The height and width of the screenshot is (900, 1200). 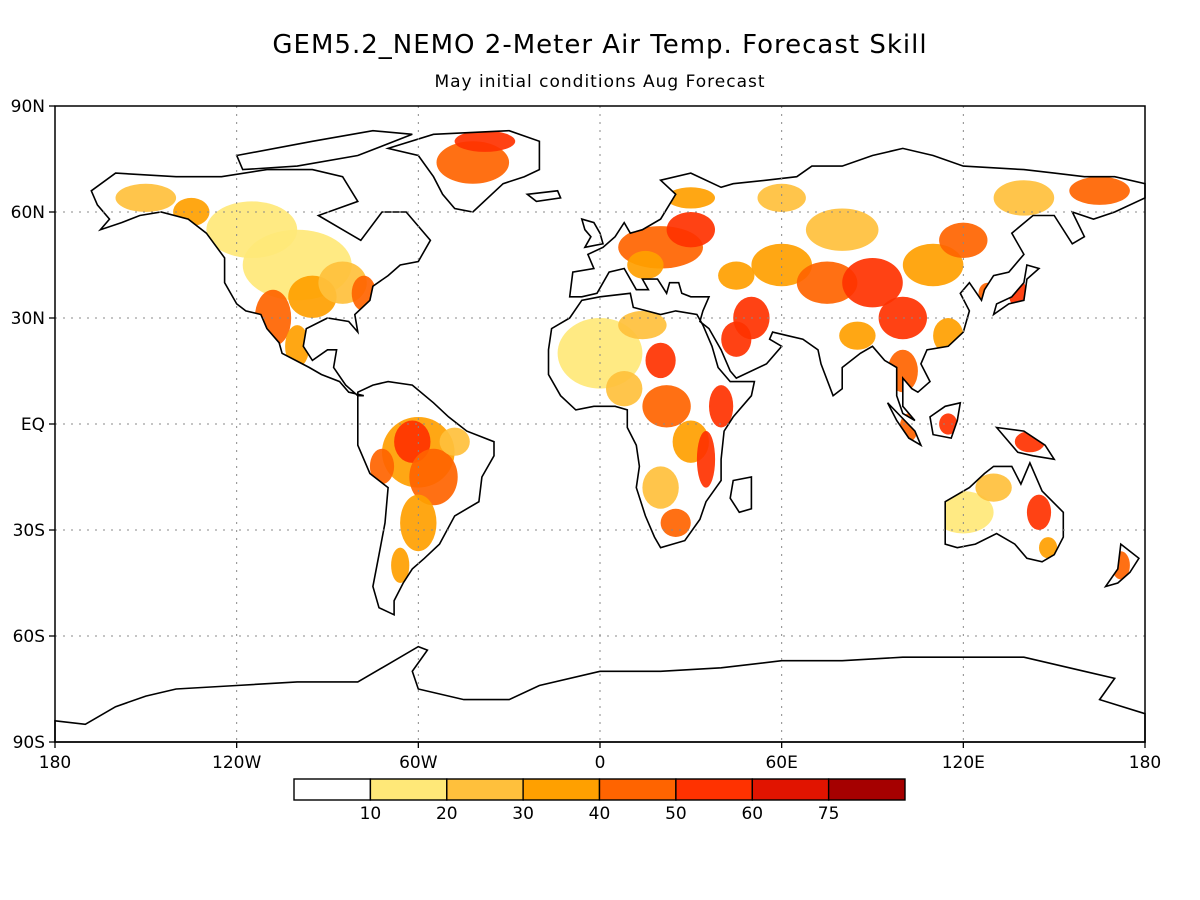 What do you see at coordinates (29, 637) in the screenshot?
I see `lat-tick-label: 60S` at bounding box center [29, 637].